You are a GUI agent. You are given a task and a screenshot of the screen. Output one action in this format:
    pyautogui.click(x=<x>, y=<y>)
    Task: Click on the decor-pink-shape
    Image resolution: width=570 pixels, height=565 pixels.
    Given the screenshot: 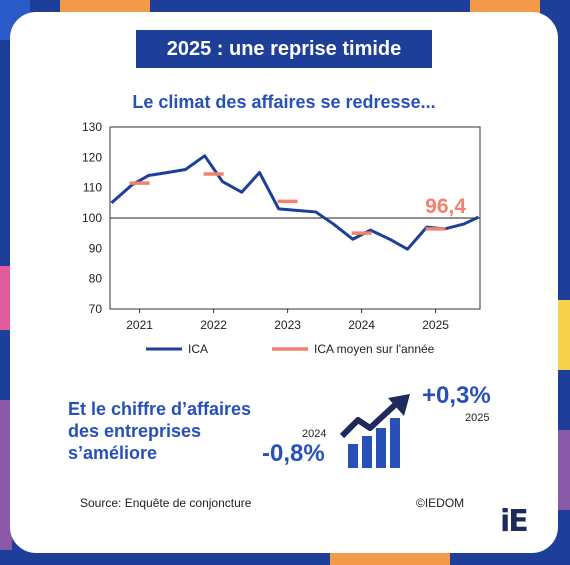 What is the action you would take?
    pyautogui.click(x=6, y=298)
    